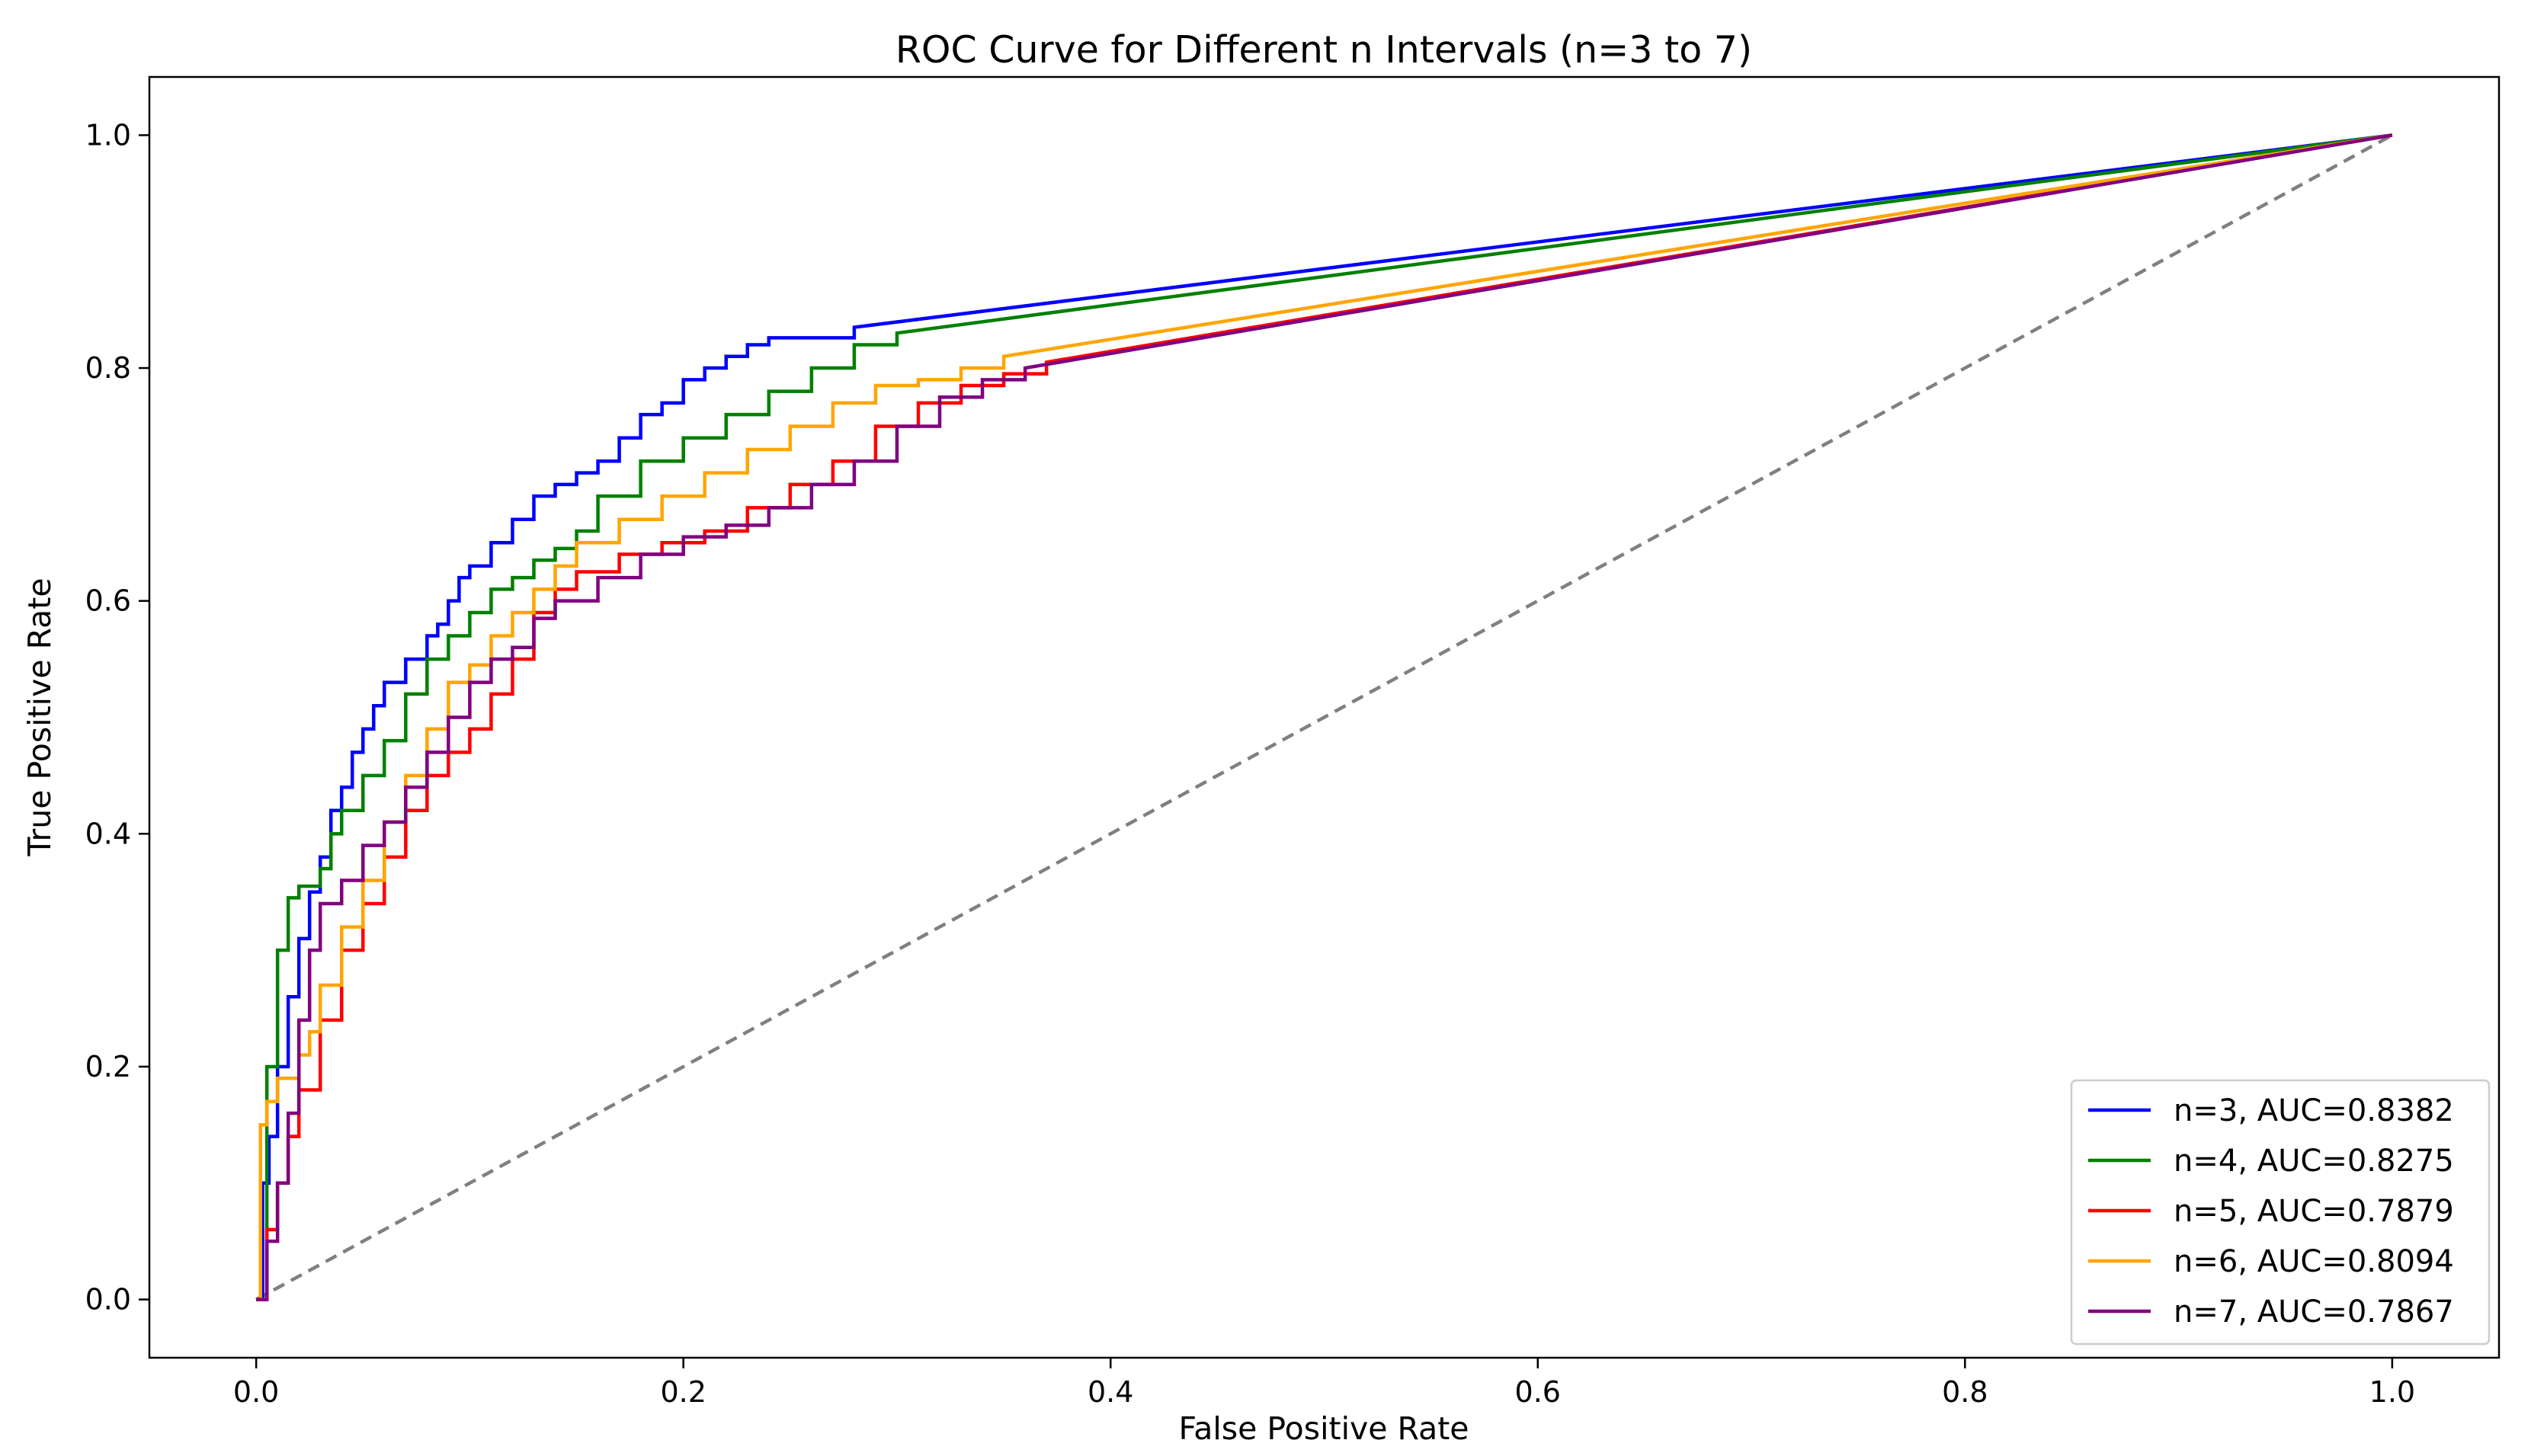  I want to click on x-axis-label: False Positive Rate, so click(1323, 1428).